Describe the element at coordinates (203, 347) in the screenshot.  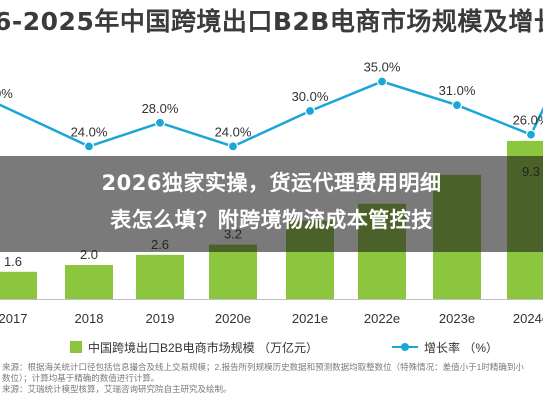
I see `legend-label-market-size: 中国跨境出口B2B电商市场规模 （万亿元）` at that location.